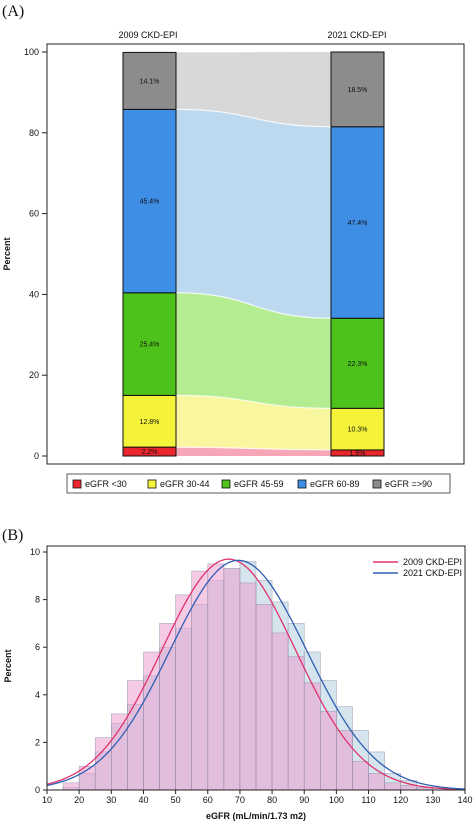  What do you see at coordinates (8, 665) in the screenshot?
I see `panel-b-y-axis-title: Percent` at bounding box center [8, 665].